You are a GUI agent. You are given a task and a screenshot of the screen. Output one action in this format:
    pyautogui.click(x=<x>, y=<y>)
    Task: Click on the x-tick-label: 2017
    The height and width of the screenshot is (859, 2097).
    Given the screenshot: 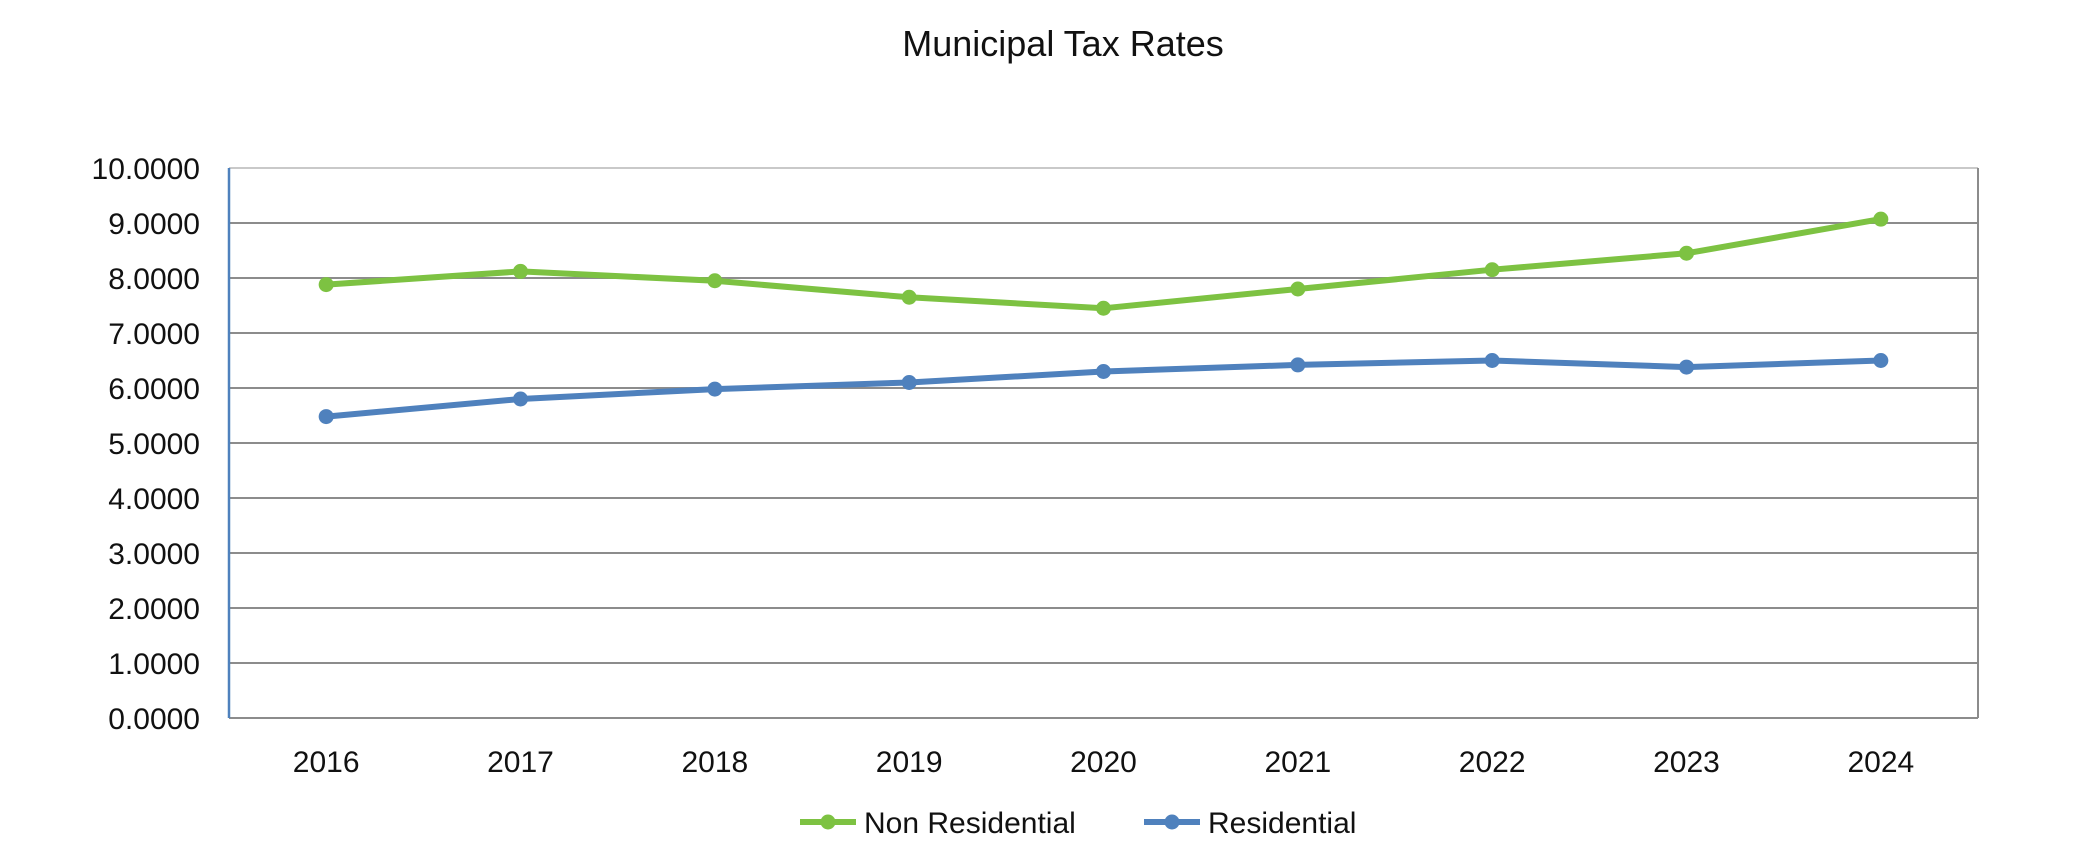 What is the action you would take?
    pyautogui.click(x=520, y=762)
    